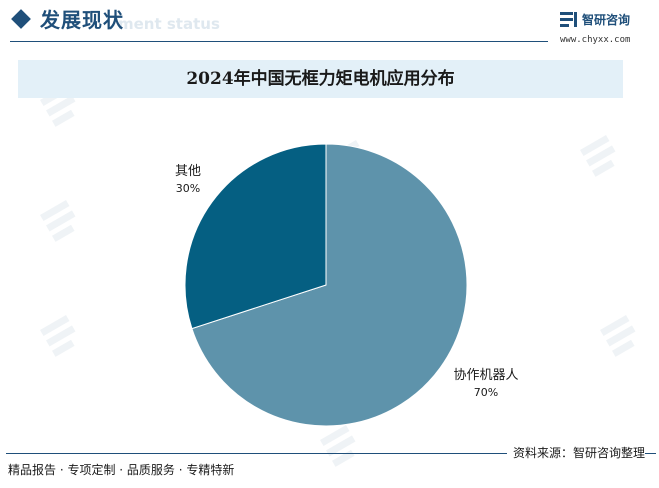  Describe the element at coordinates (606, 20) in the screenshot. I see `brand-name: 智研咨询` at that location.